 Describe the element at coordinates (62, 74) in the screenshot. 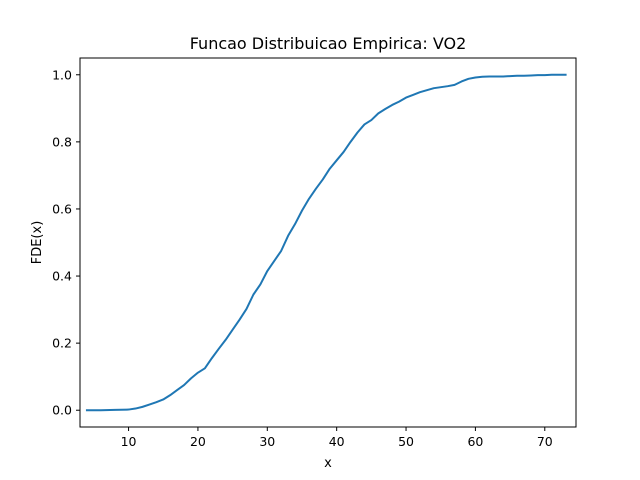

I see `y-tick-label: 1.0` at that location.